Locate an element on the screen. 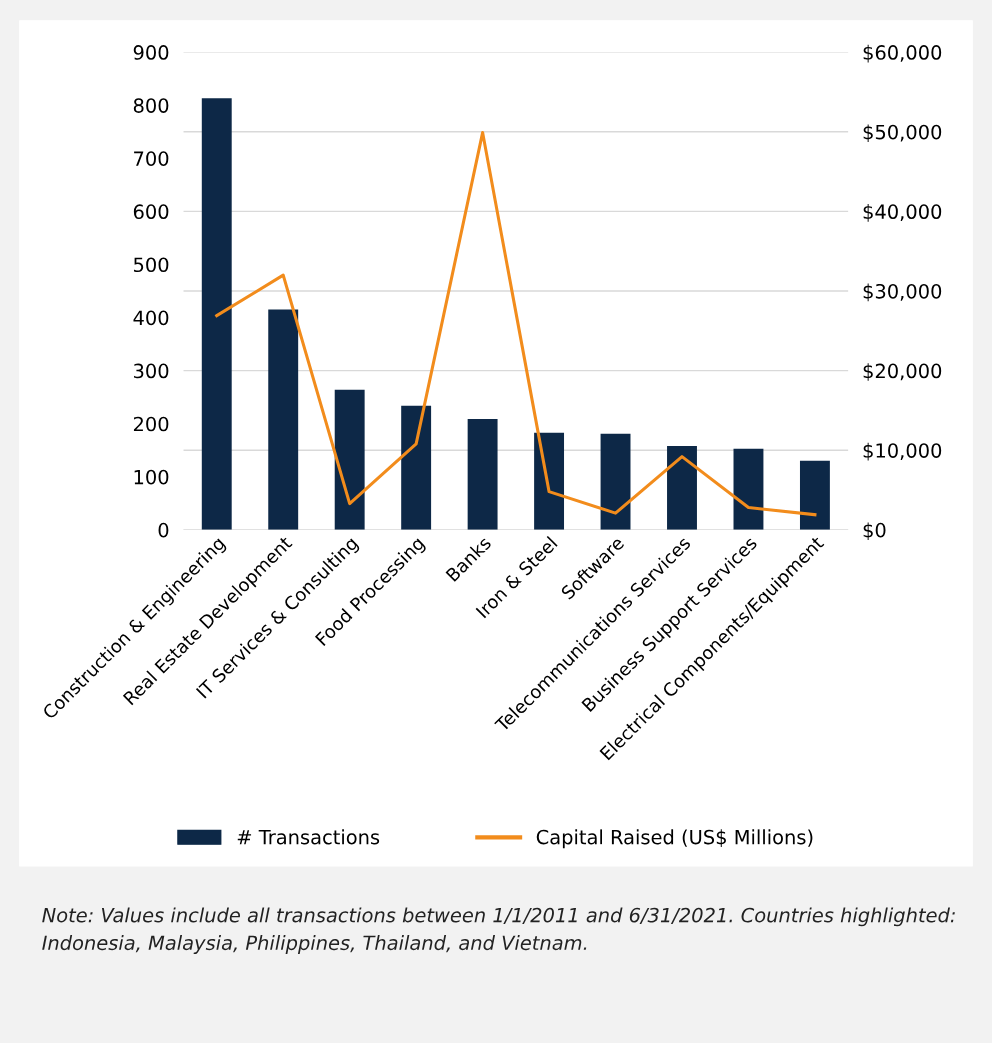 This screenshot has height=1043, width=992. y-tick-label: 0 is located at coordinates (163, 530).